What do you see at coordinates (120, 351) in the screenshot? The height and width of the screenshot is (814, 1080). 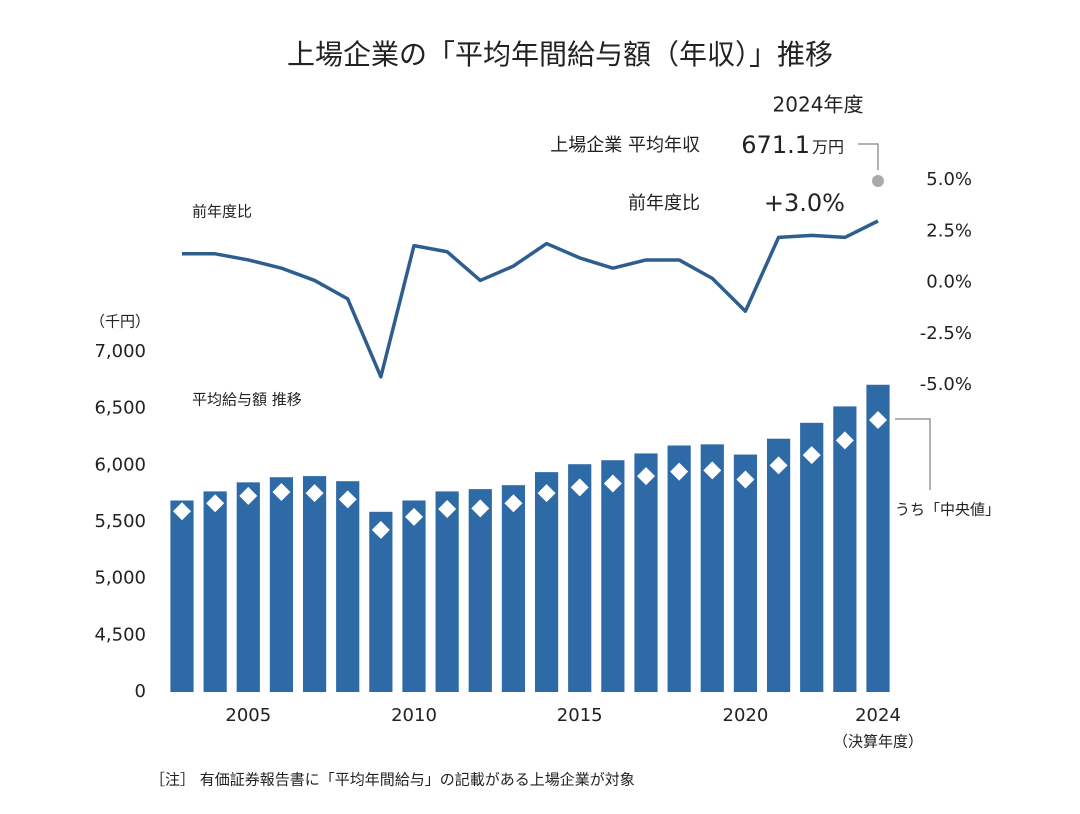 I see `y-tick-label: 7,000` at bounding box center [120, 351].